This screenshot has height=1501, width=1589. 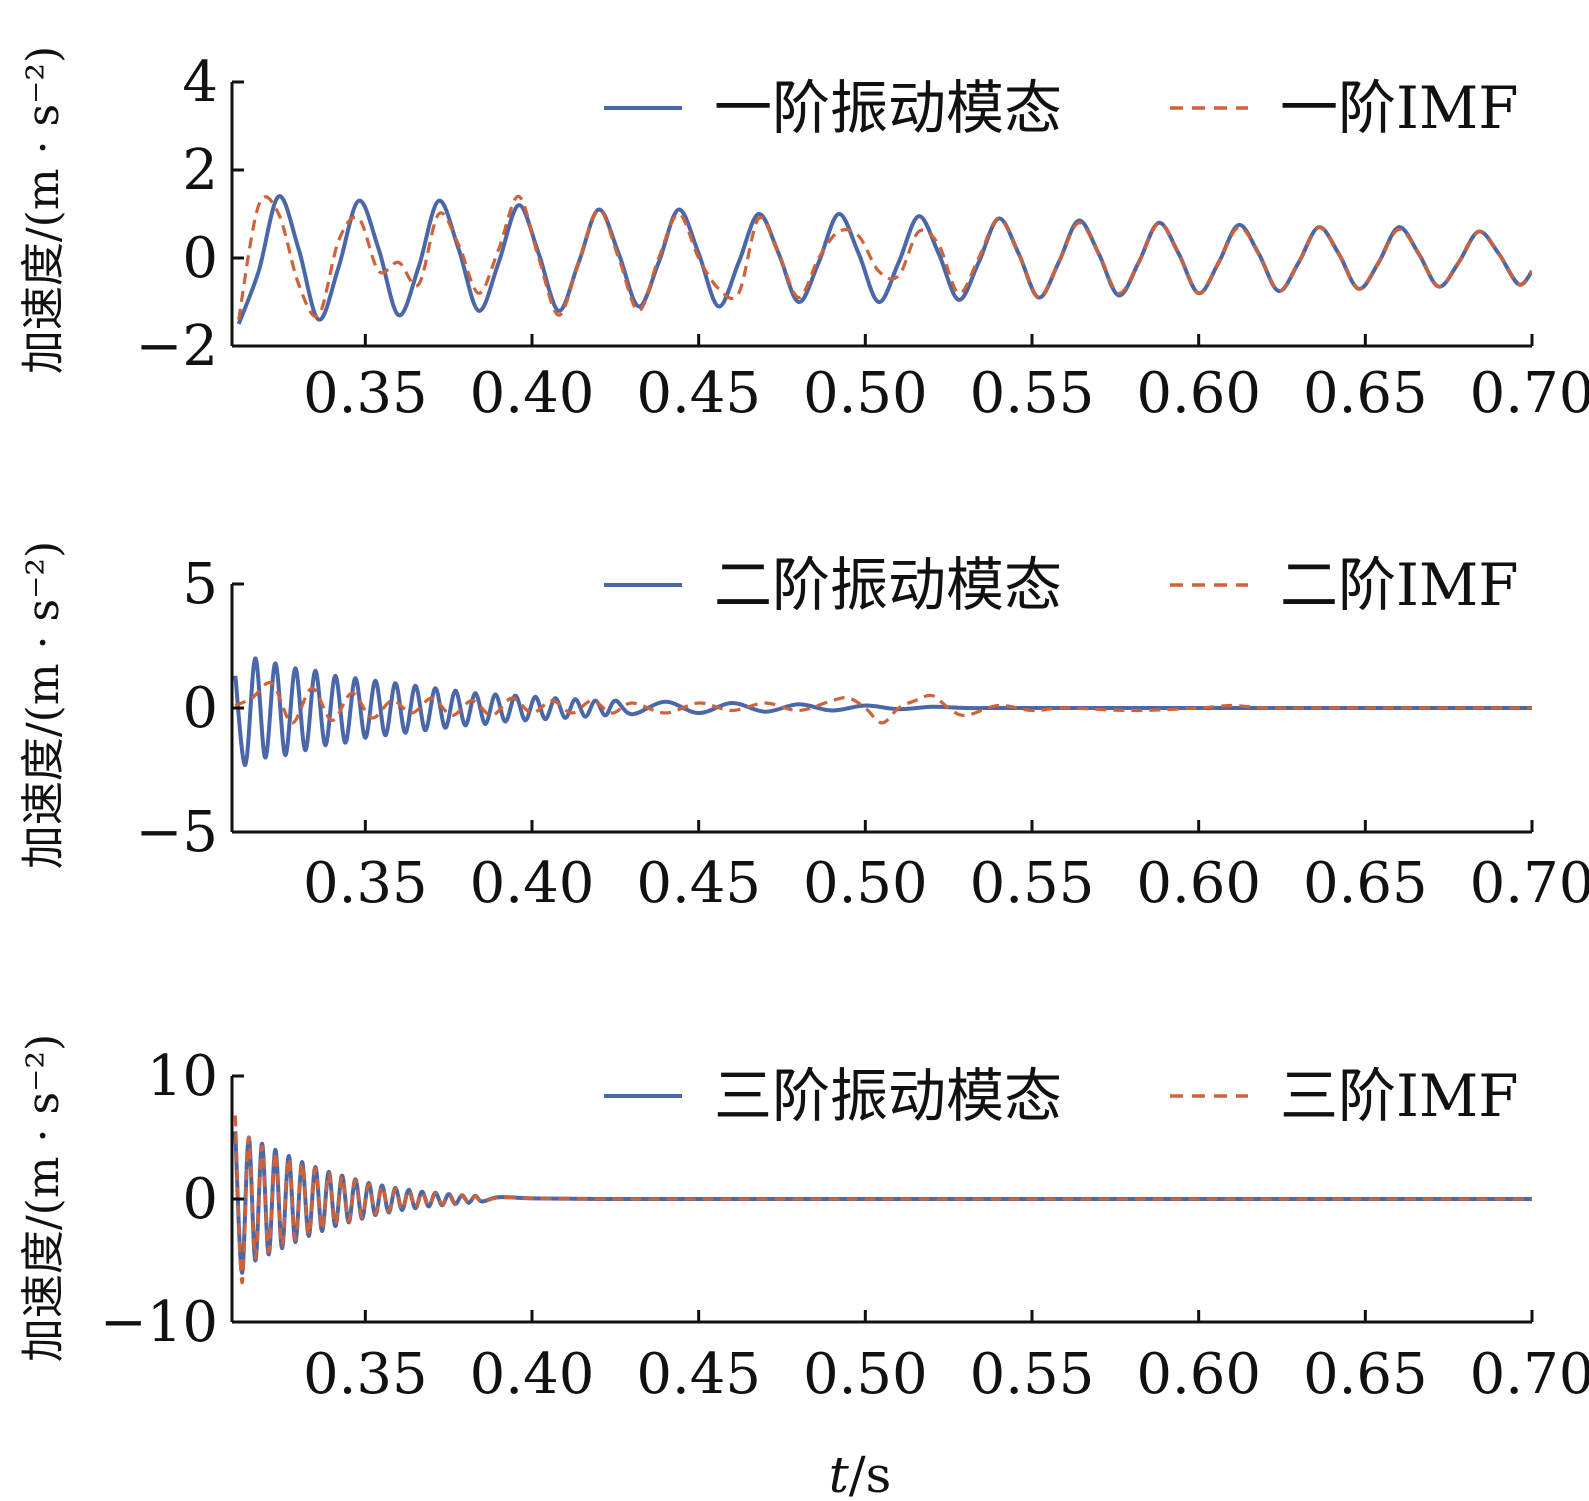 I want to click on legend-label-imf: 二阶IMF, so click(x=1399, y=585).